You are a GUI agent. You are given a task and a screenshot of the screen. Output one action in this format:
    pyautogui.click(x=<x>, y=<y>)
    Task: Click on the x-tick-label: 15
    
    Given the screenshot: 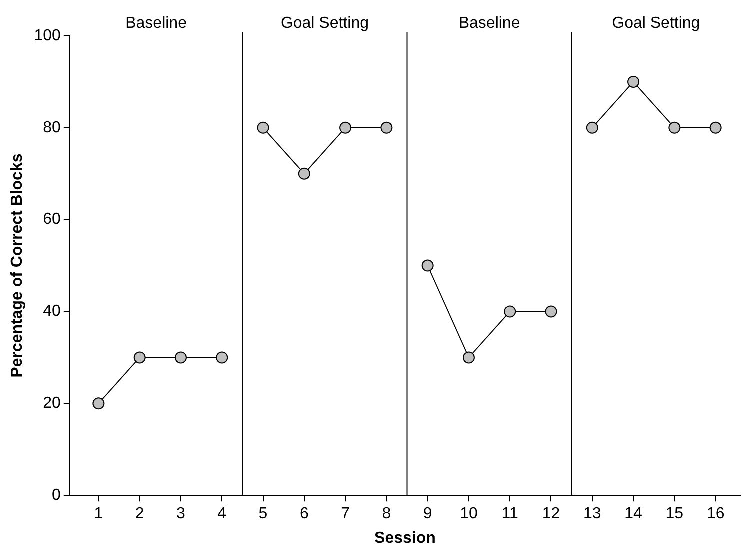 What is the action you would take?
    pyautogui.click(x=675, y=514)
    